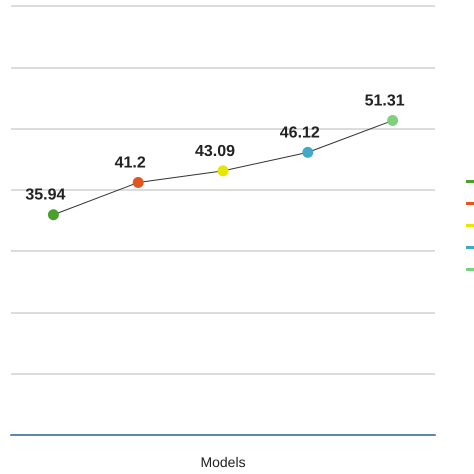  Describe the element at coordinates (215, 151) in the screenshot. I see `data-label: 43.09` at that location.